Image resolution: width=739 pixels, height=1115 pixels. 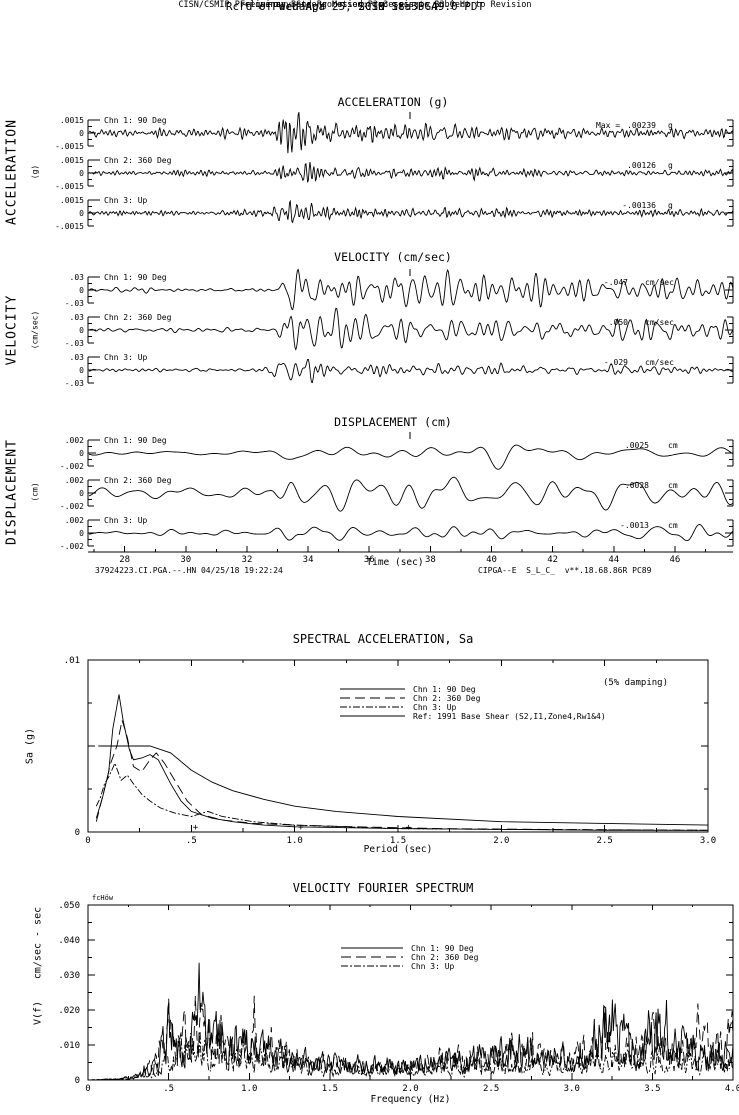 What do you see at coordinates (168, 1089) in the screenshot?
I see `fourier-xtick-label: .5` at bounding box center [168, 1089].